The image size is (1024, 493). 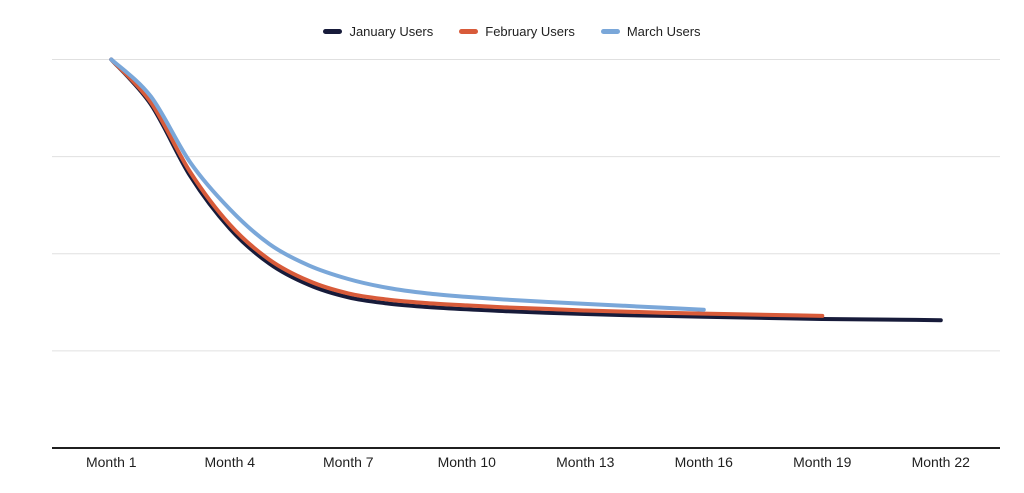 I want to click on x-tick-label-month-22: Month 22, so click(x=941, y=462).